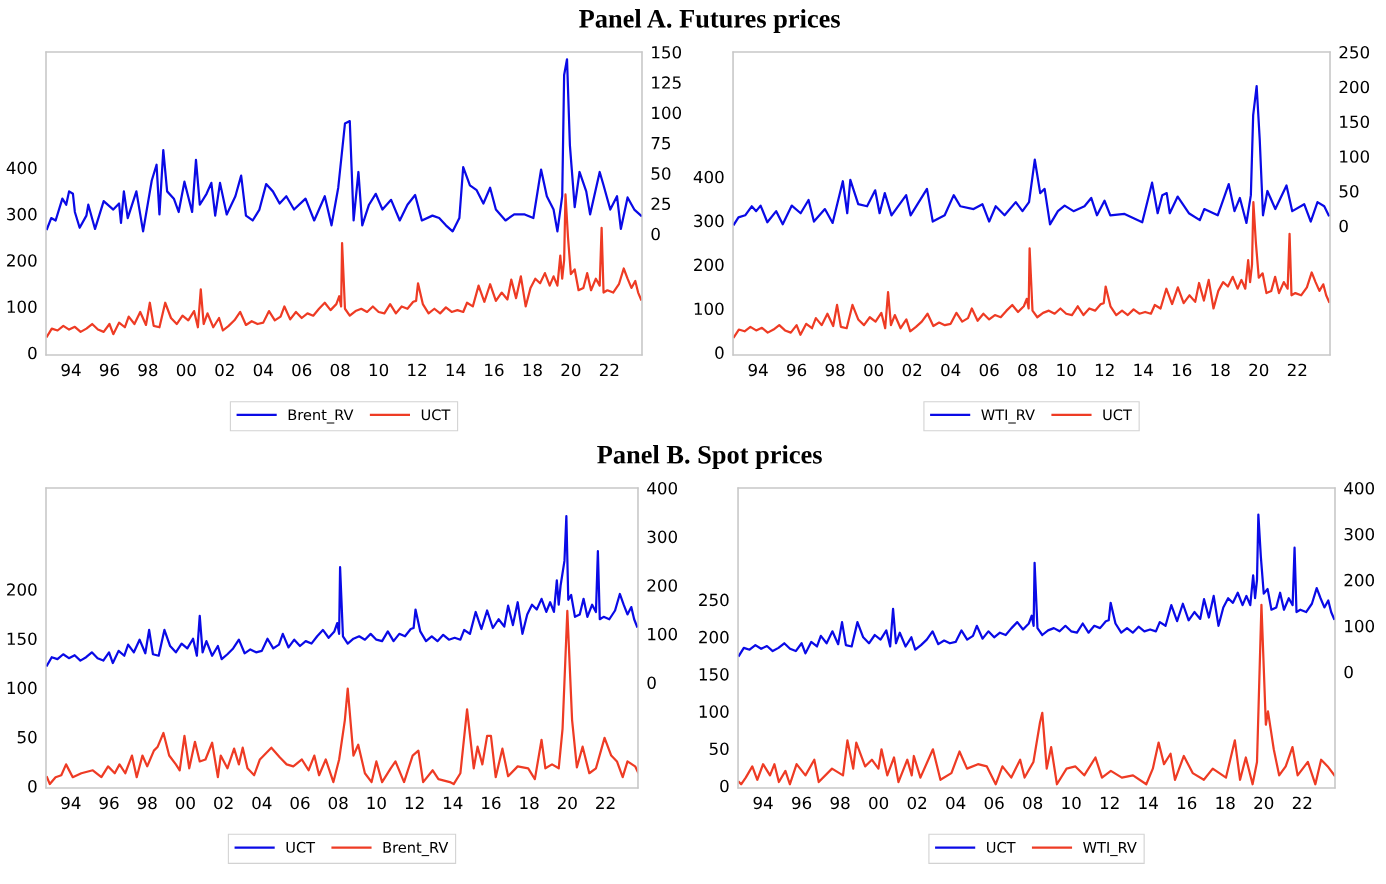 This screenshot has height=884, width=1386. Describe the element at coordinates (709, 21) in the screenshot. I see `text: Panel A. Futures prices` at that location.